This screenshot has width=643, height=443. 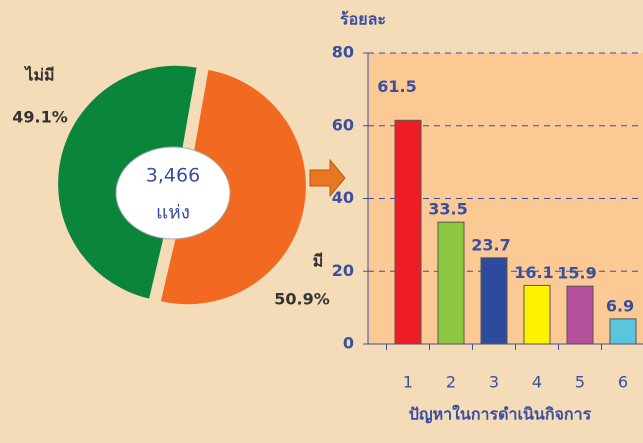 I want to click on arrow, so click(x=327, y=178).